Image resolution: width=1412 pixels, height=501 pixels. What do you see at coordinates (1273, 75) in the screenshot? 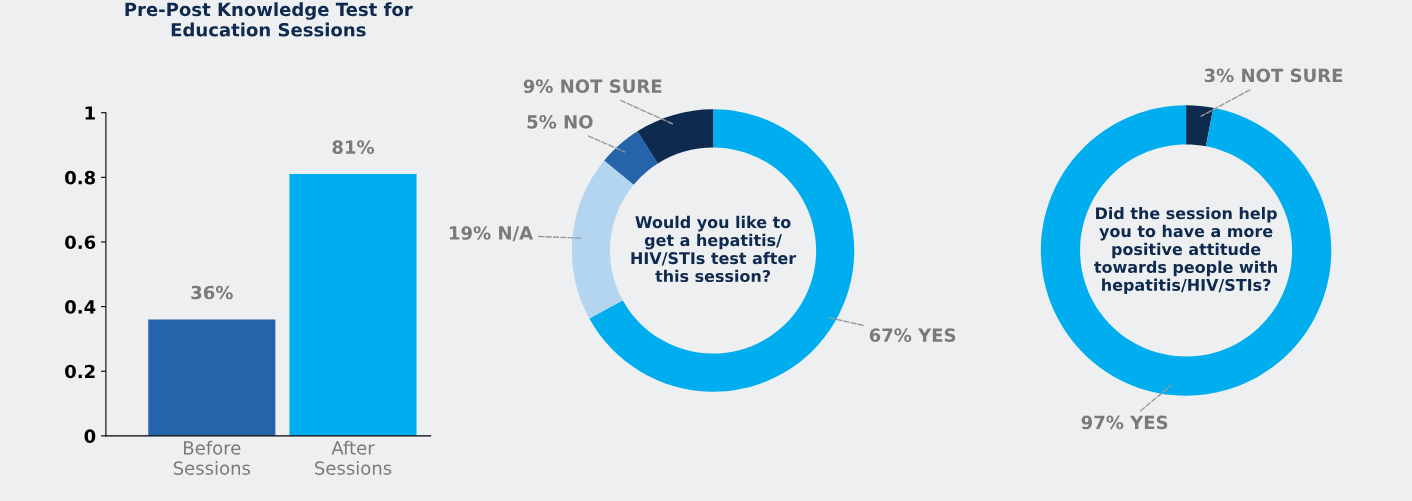
I see `slice-label: 3% NOT SURE` at bounding box center [1273, 75].